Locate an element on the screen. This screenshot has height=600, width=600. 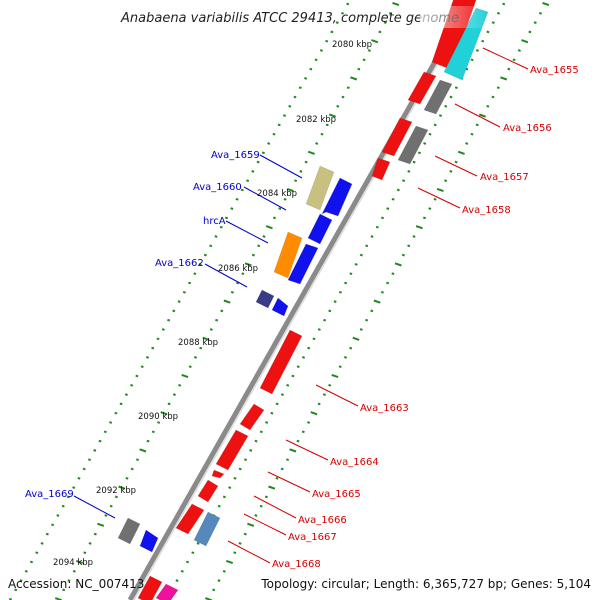
label-ava-1655: Ava_1655 is located at coordinates (554, 70).